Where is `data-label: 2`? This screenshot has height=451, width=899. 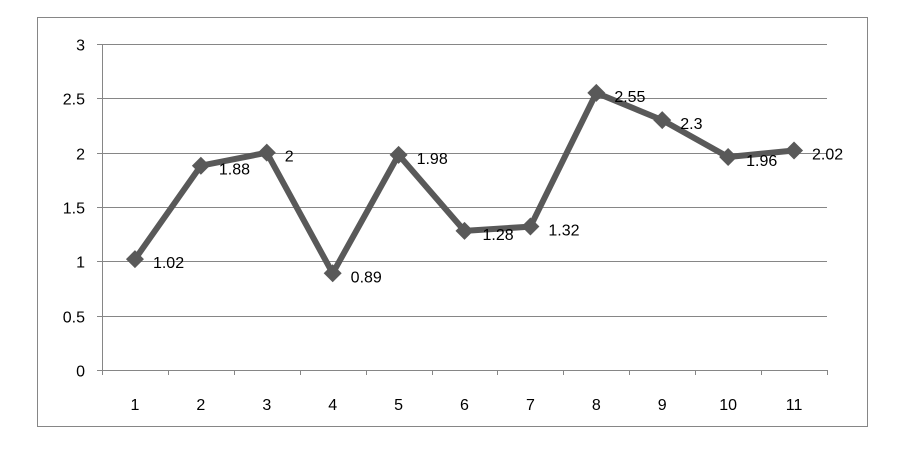 data-label: 2 is located at coordinates (289, 157).